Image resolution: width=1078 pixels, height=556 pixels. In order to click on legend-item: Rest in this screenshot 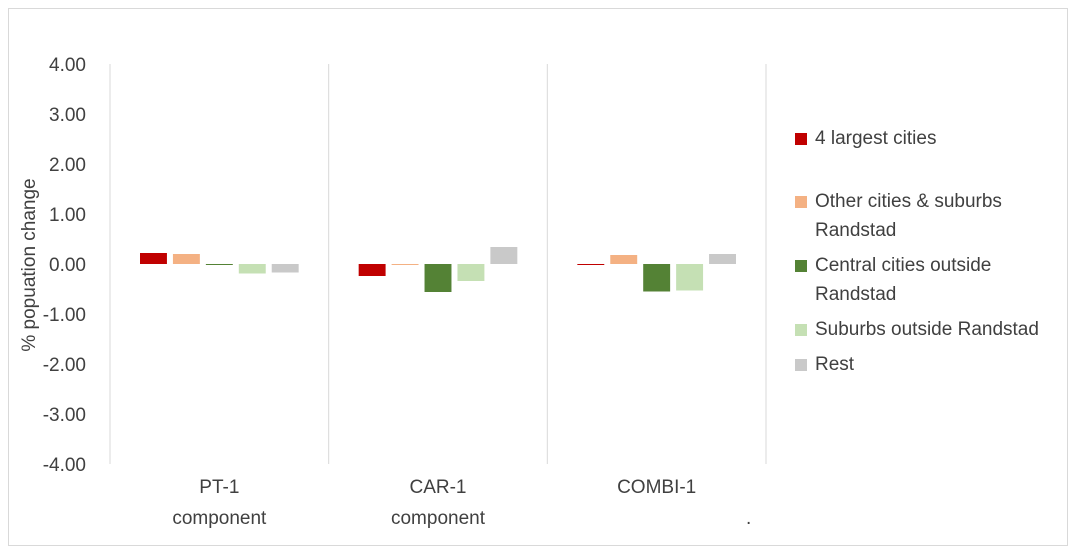, I will do `click(930, 364)`.